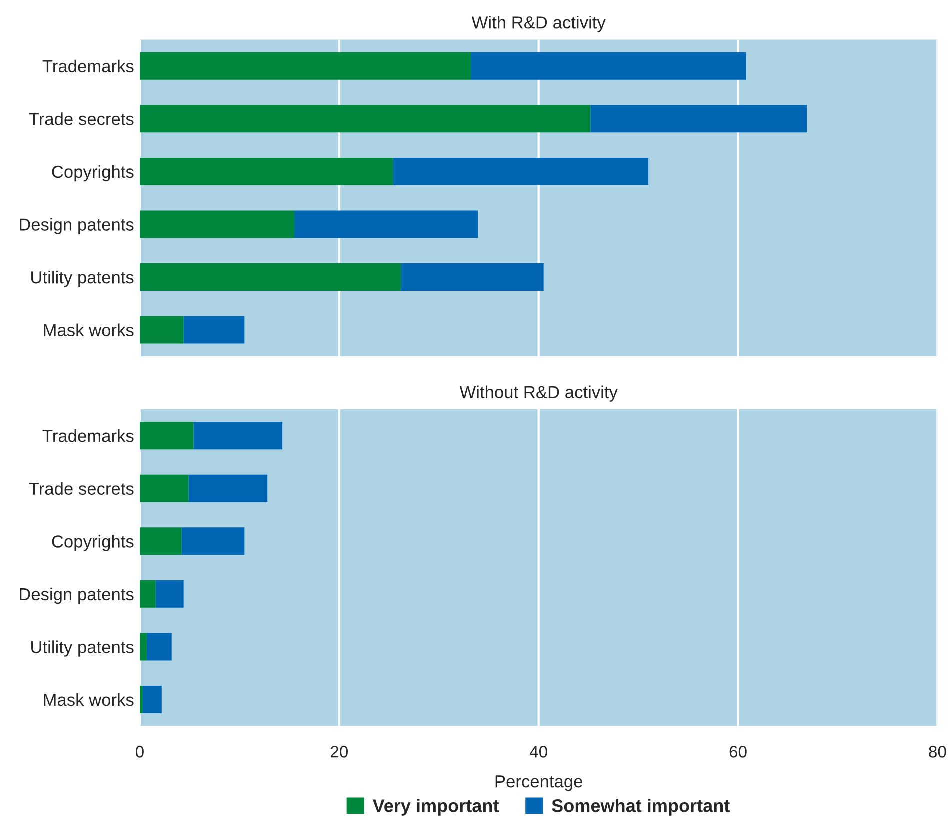 This screenshot has height=828, width=952. I want to click on legend-label: Somewhat important, so click(641, 807).